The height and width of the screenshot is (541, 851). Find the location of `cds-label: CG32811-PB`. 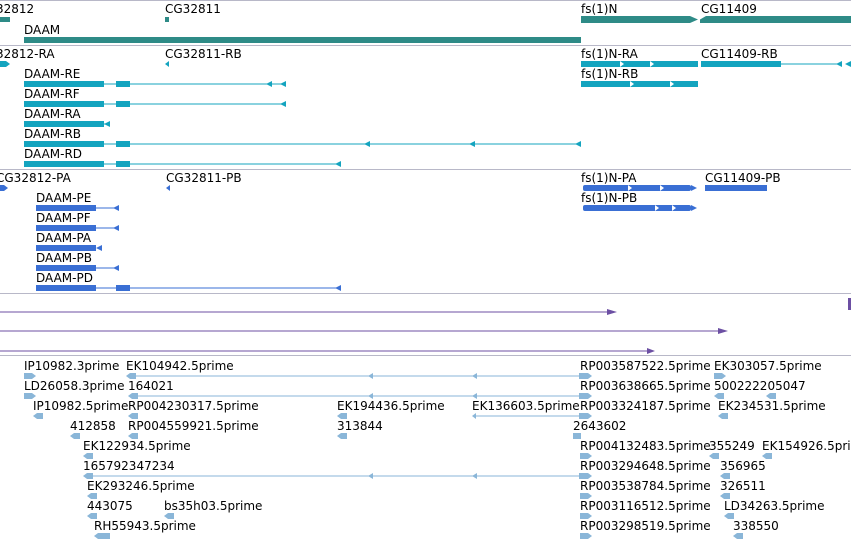

cds-label: CG32811-PB is located at coordinates (204, 178).